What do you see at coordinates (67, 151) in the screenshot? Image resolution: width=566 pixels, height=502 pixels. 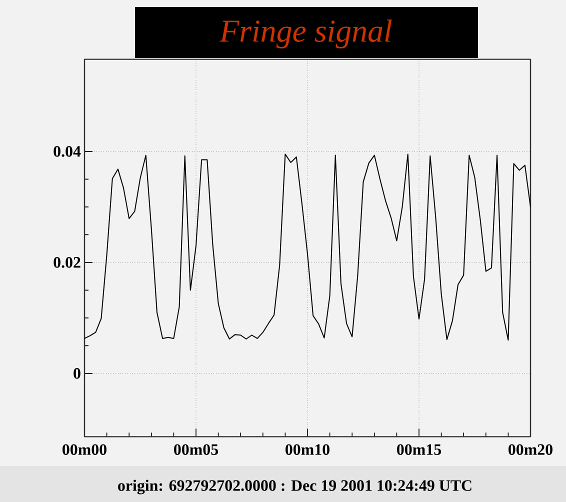 I see `y-tick-label: 0.04` at bounding box center [67, 151].